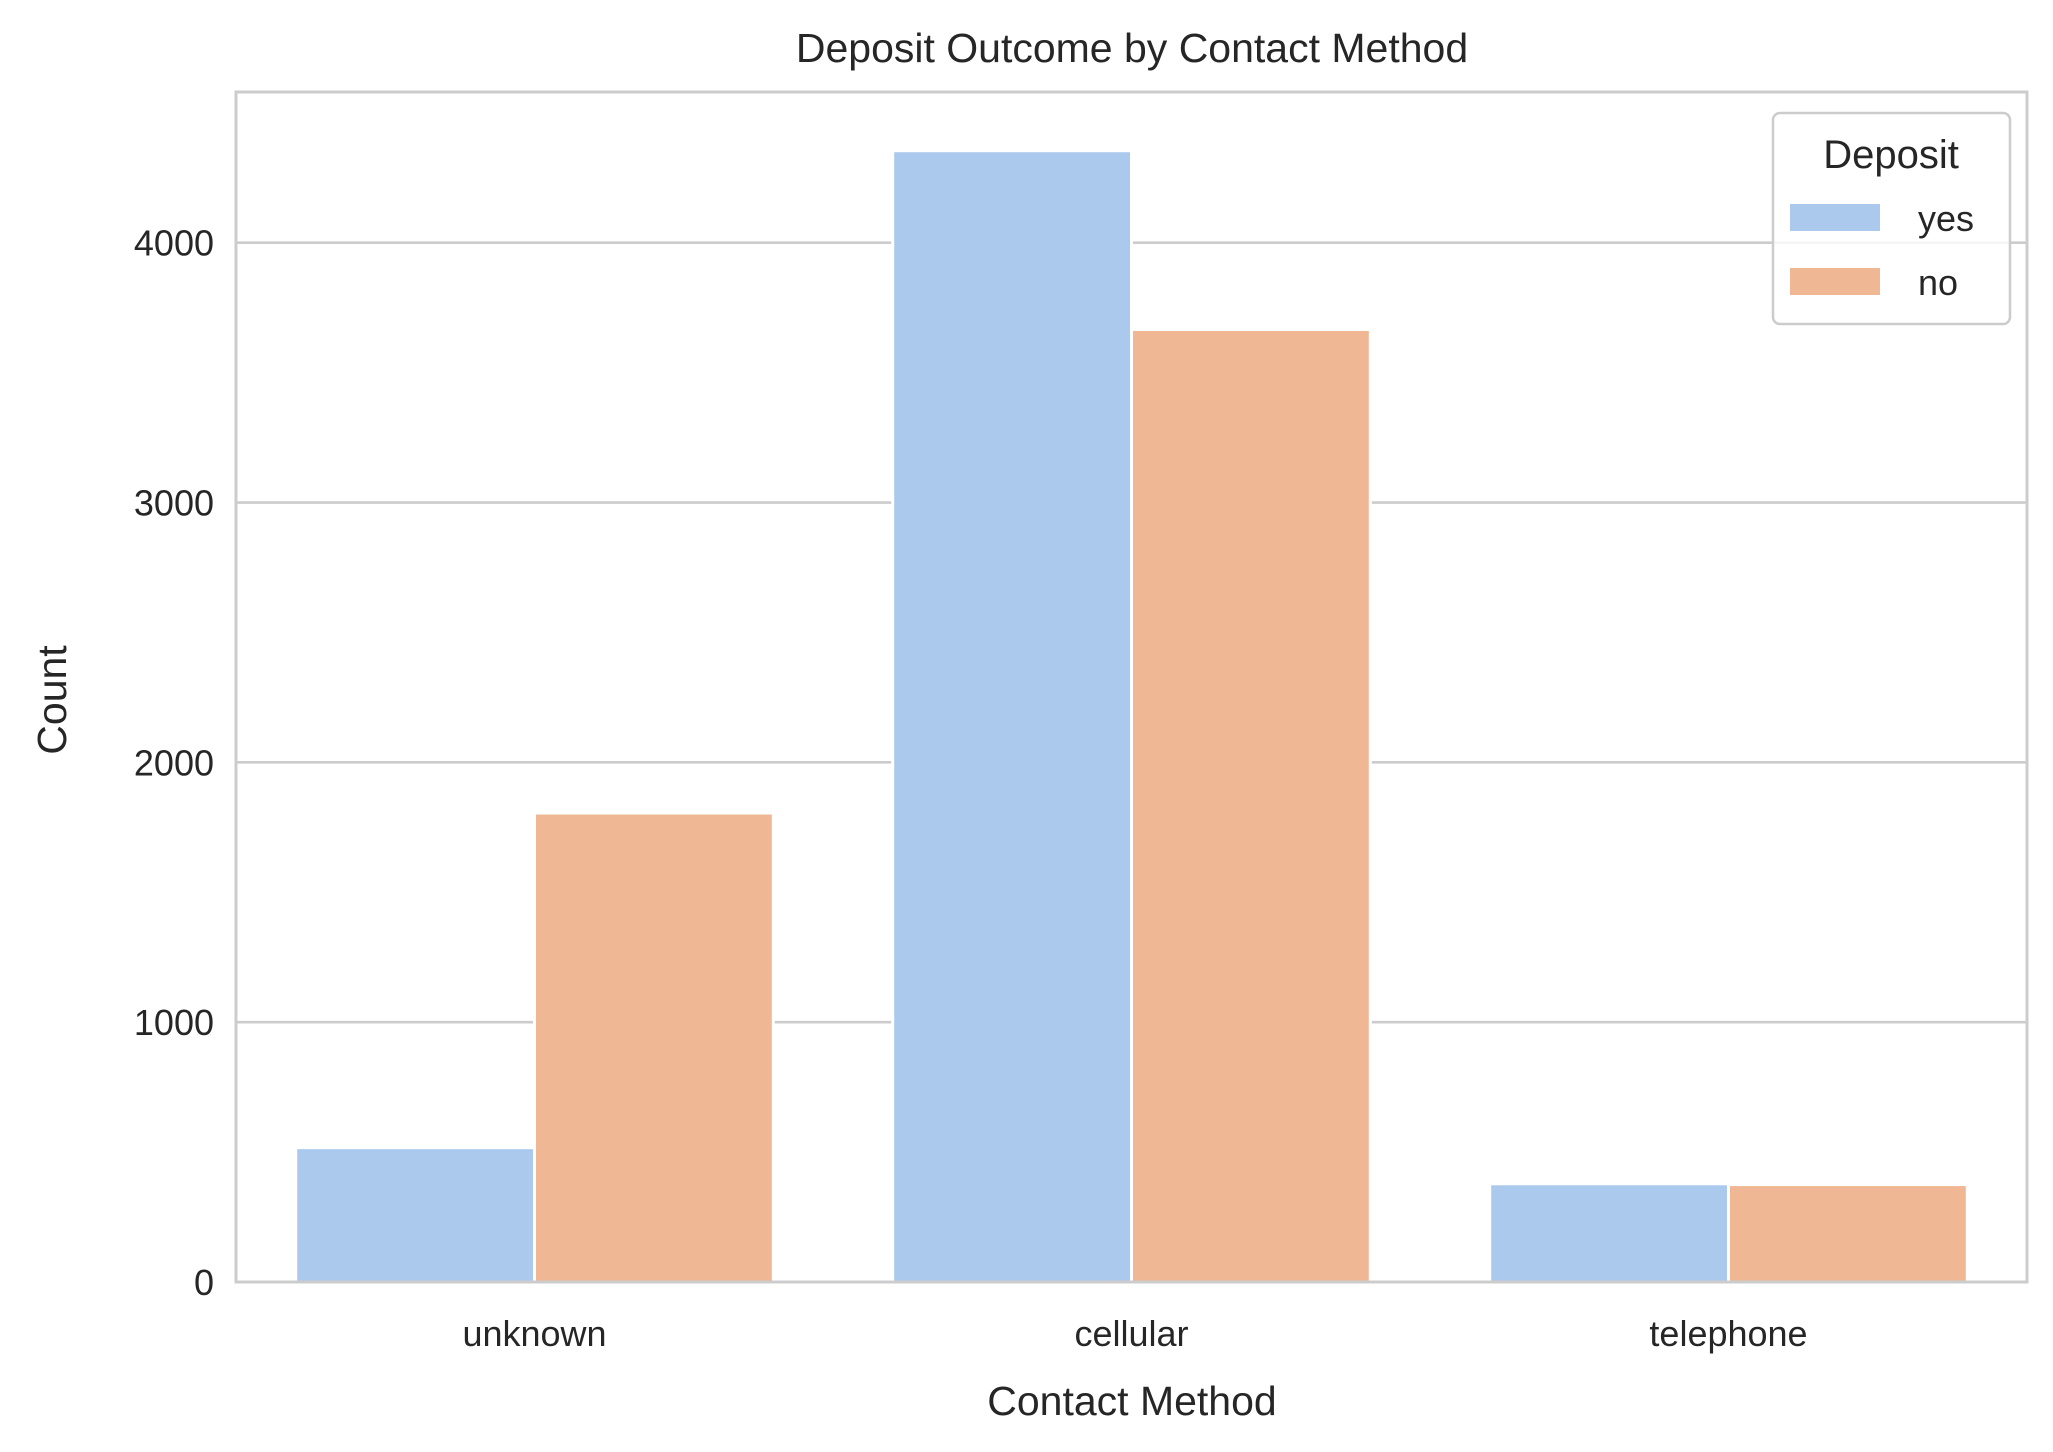  What do you see at coordinates (174, 1022) in the screenshot?
I see `y-tick-label: 1000` at bounding box center [174, 1022].